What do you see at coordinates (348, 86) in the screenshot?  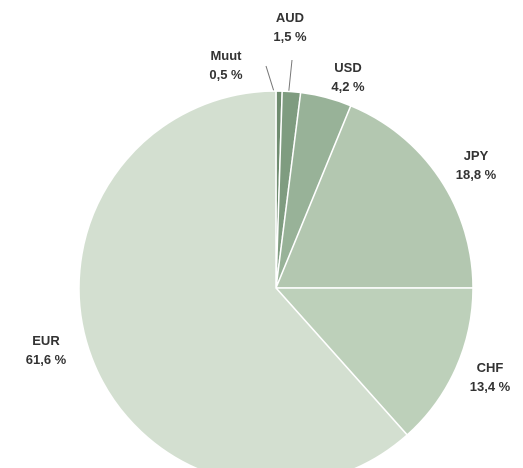 I see `slice-value-label: 4,2 %` at bounding box center [348, 86].